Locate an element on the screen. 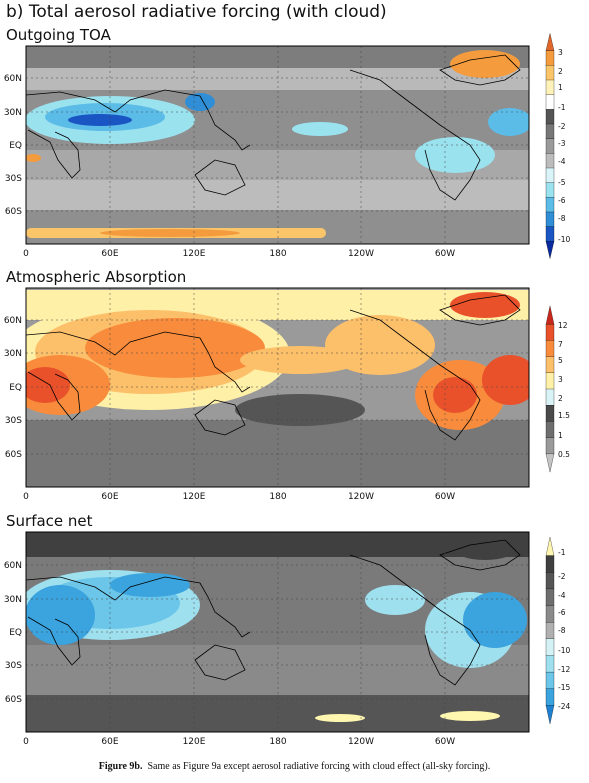 This screenshot has height=783, width=589. abs-africa-core is located at coordinates (48, 385).